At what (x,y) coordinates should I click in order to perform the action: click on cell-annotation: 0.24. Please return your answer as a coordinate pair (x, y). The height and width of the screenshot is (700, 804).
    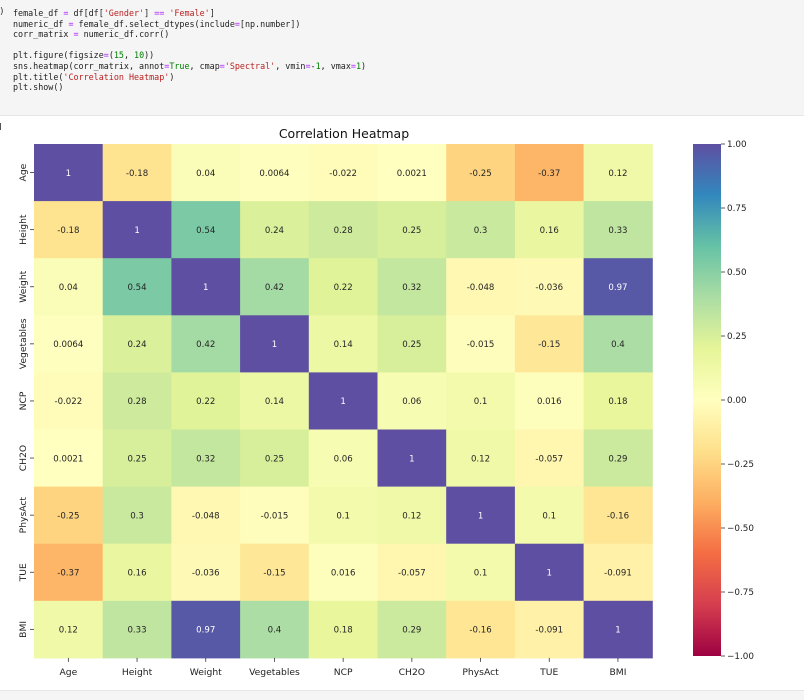
    Looking at the image, I should click on (136, 345).